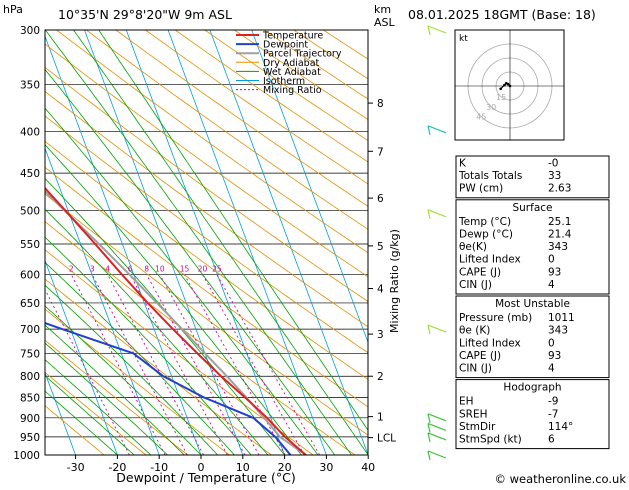 The height and width of the screenshot is (490, 629). I want to click on hodograph-unit-label: kt, so click(463, 39).